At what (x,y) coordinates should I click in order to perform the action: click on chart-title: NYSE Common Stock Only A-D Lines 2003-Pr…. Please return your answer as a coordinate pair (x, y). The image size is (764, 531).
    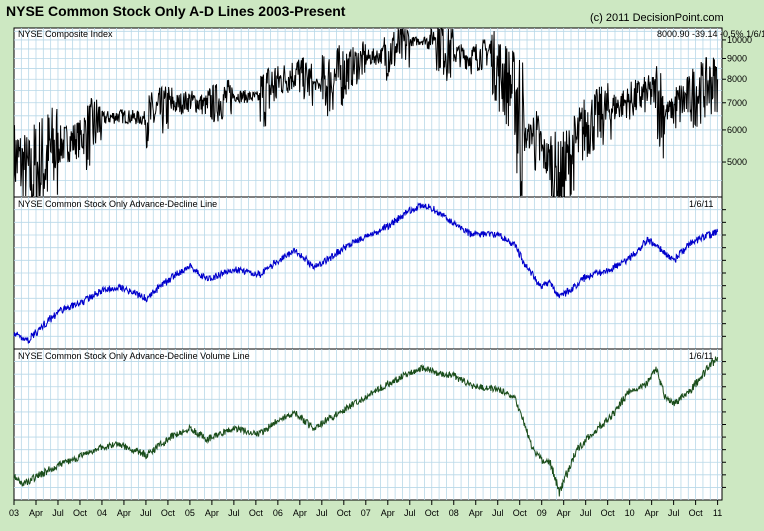
    Looking at the image, I should click on (176, 11).